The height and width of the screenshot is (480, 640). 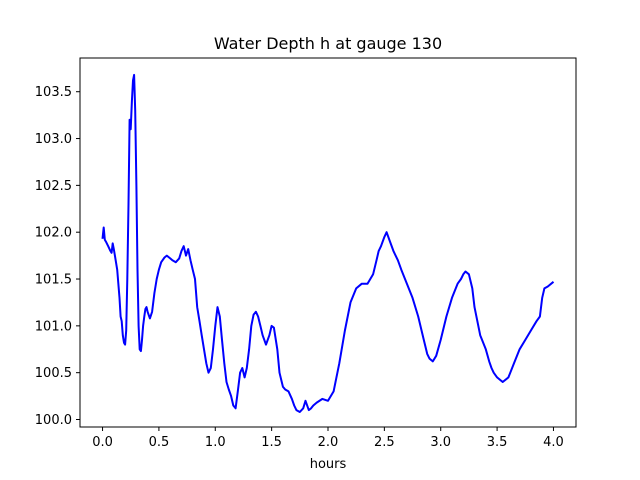 I want to click on y-tick-label: 100.0, so click(x=53, y=420).